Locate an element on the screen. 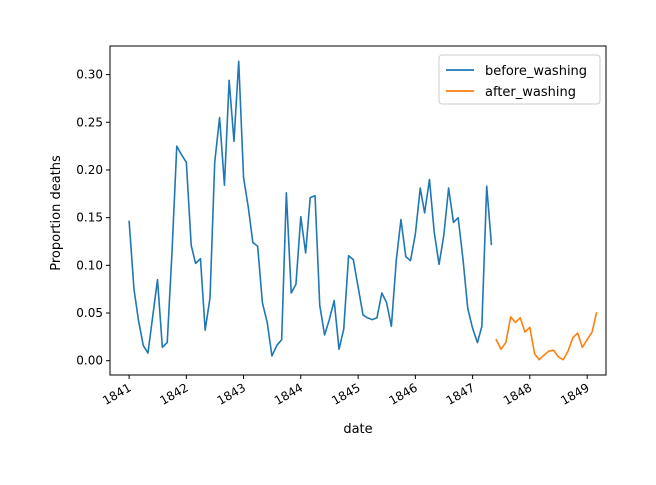 The height and width of the screenshot is (485, 656). x-tick-label: 1847 is located at coordinates (460, 393).